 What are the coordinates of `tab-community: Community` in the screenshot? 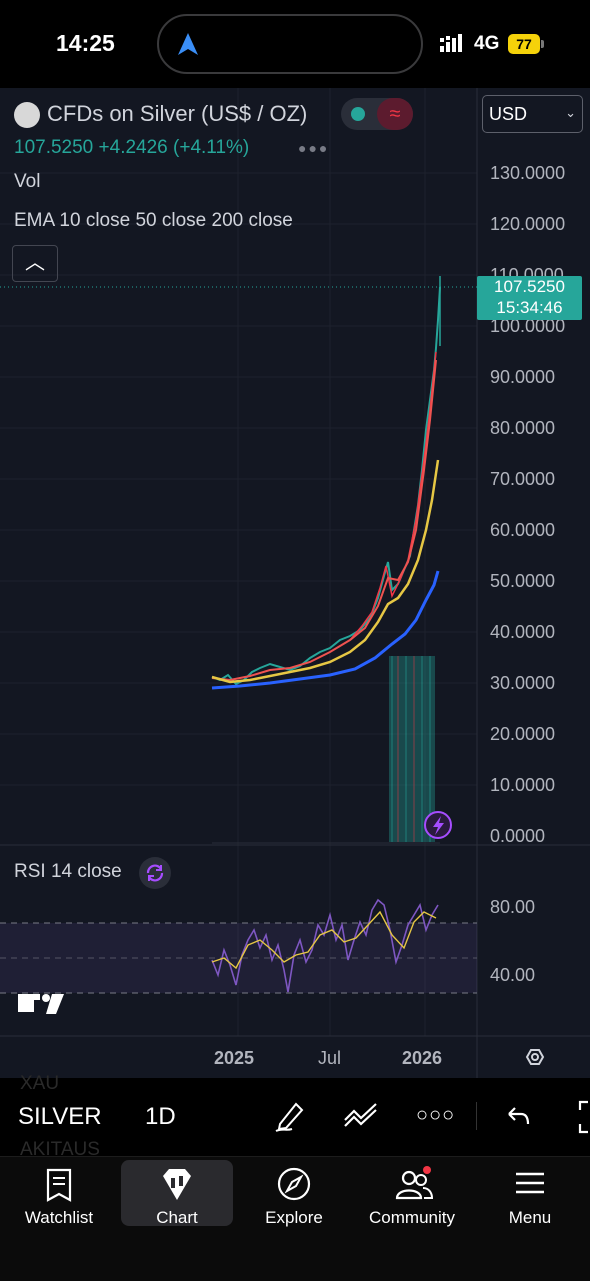 It's located at (412, 1193).